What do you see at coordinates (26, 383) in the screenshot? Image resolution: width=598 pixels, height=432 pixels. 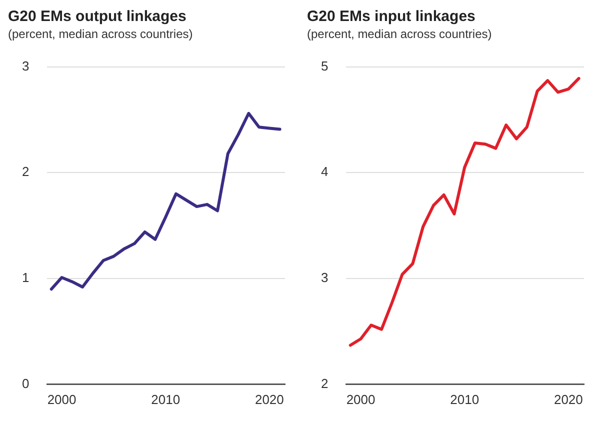 I see `y-tick-label: 0` at bounding box center [26, 383].